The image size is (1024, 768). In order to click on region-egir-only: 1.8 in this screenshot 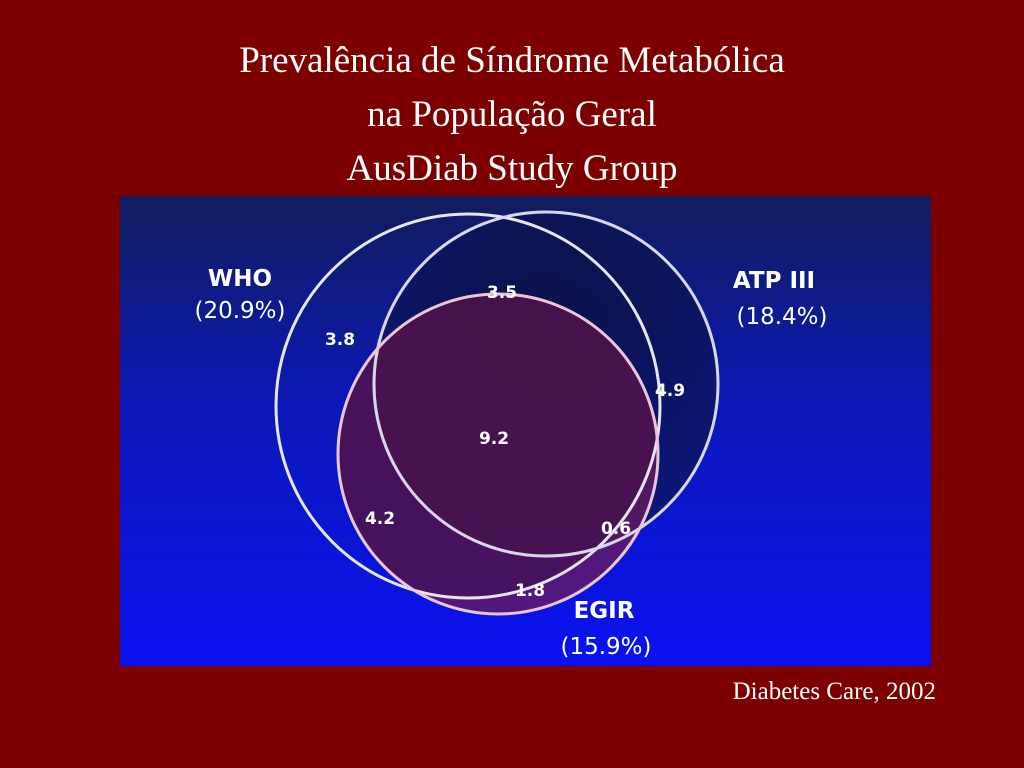, I will do `click(530, 591)`.